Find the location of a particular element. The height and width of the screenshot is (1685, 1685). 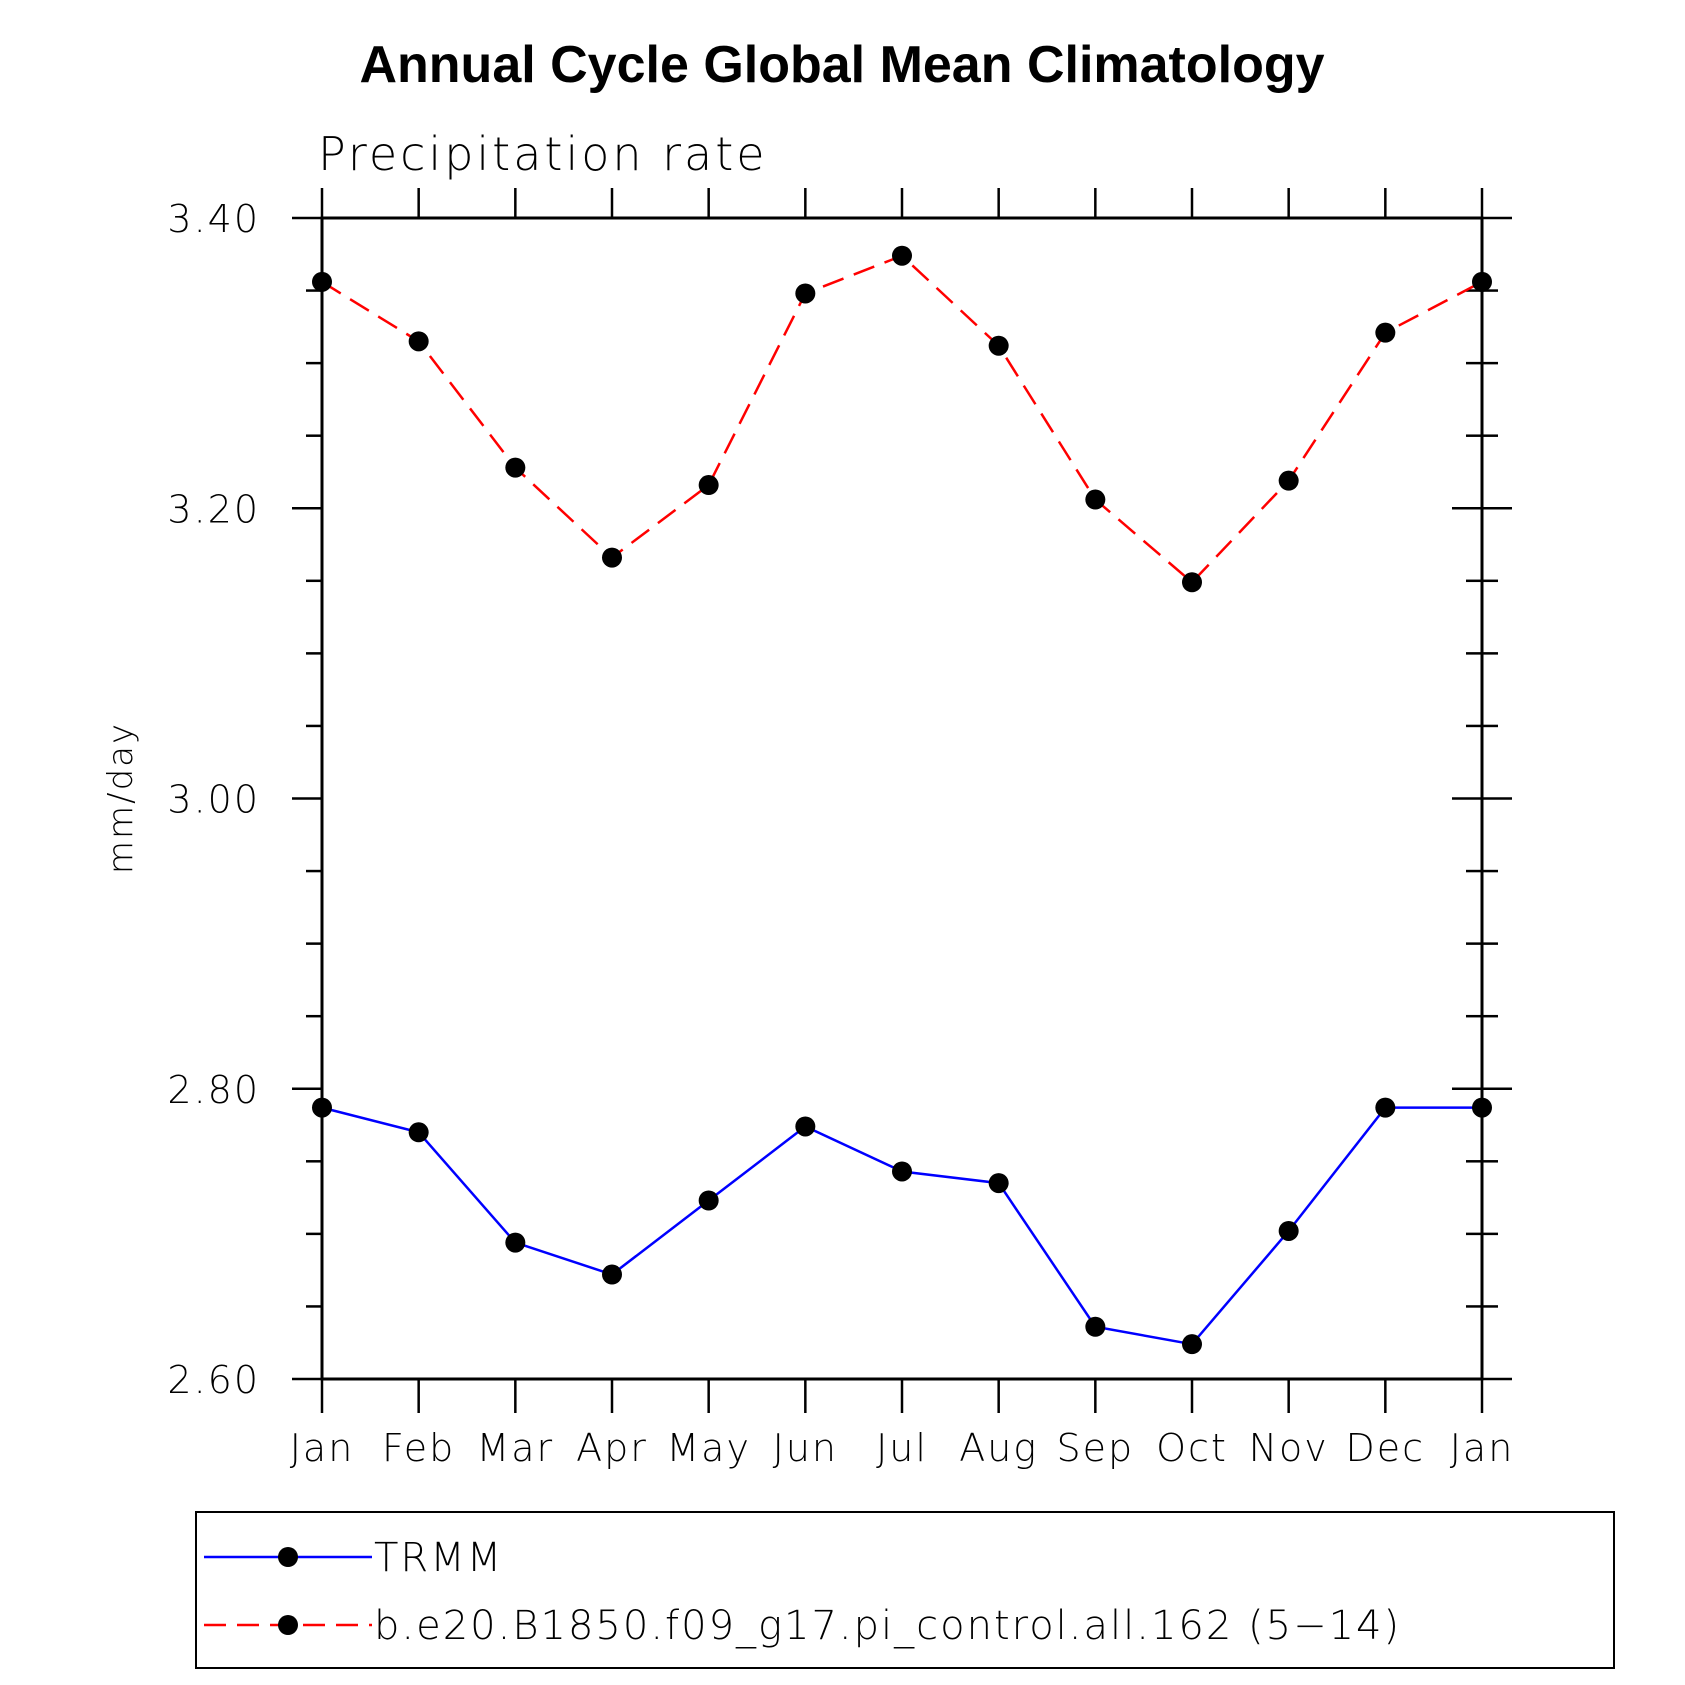

legend-label-1: TRMM is located at coordinates (438, 1558).